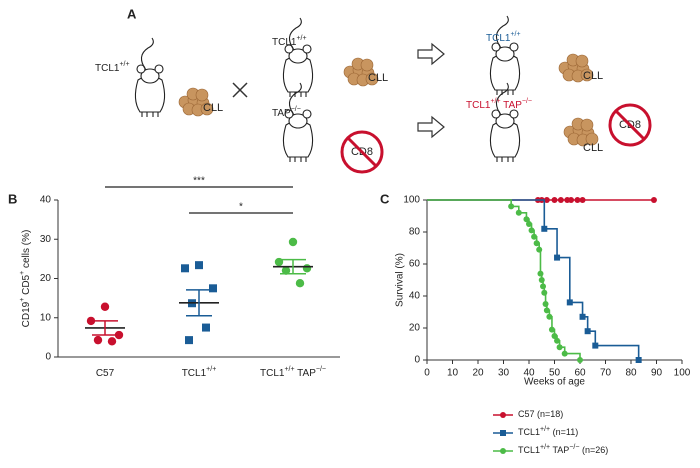  I want to click on cell-cluster, so click(361, 72).